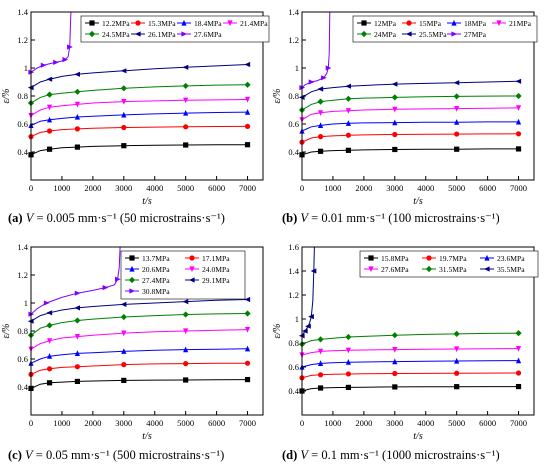  I want to click on x-tick-label-d-7: 7000, so click(518, 423).